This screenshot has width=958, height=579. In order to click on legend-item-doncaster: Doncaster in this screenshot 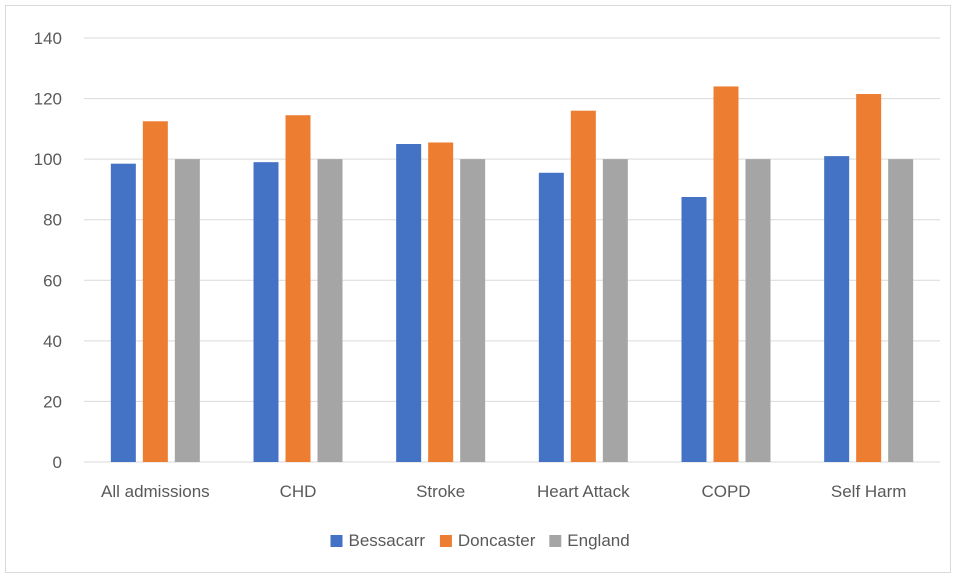, I will do `click(487, 540)`.